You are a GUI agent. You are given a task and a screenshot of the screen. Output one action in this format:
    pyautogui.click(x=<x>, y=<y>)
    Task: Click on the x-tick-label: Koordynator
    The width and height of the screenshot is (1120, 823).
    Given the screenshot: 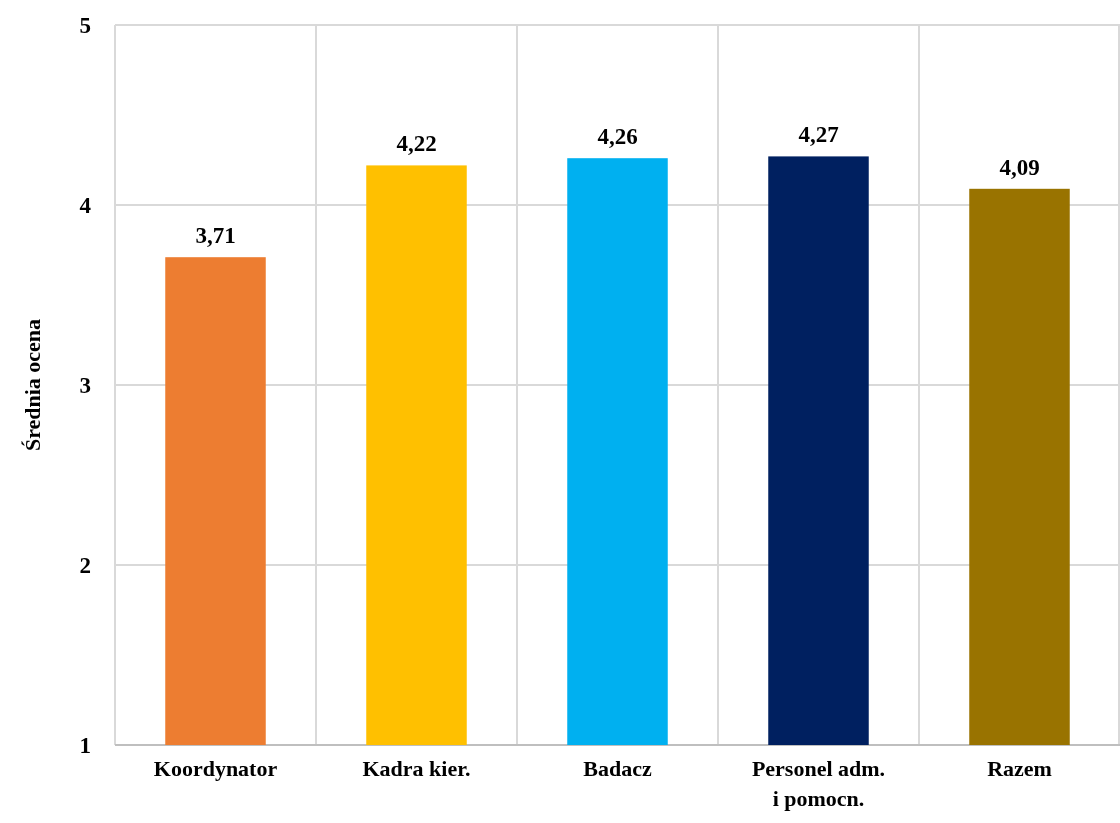 What is the action you would take?
    pyautogui.click(x=215, y=768)
    